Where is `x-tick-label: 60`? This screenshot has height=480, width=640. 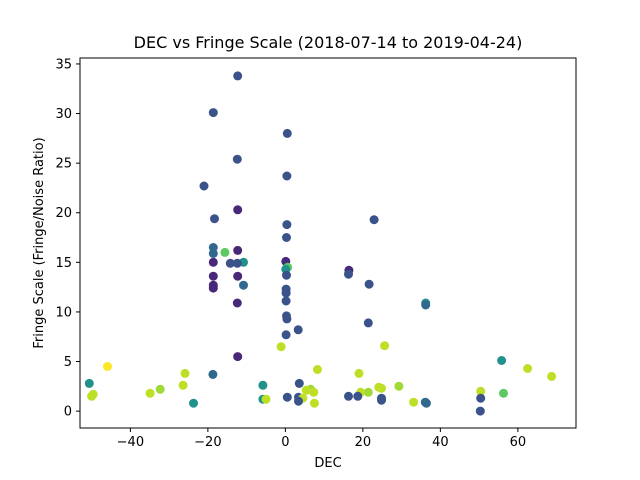
x-tick-label: 60 is located at coordinates (518, 442).